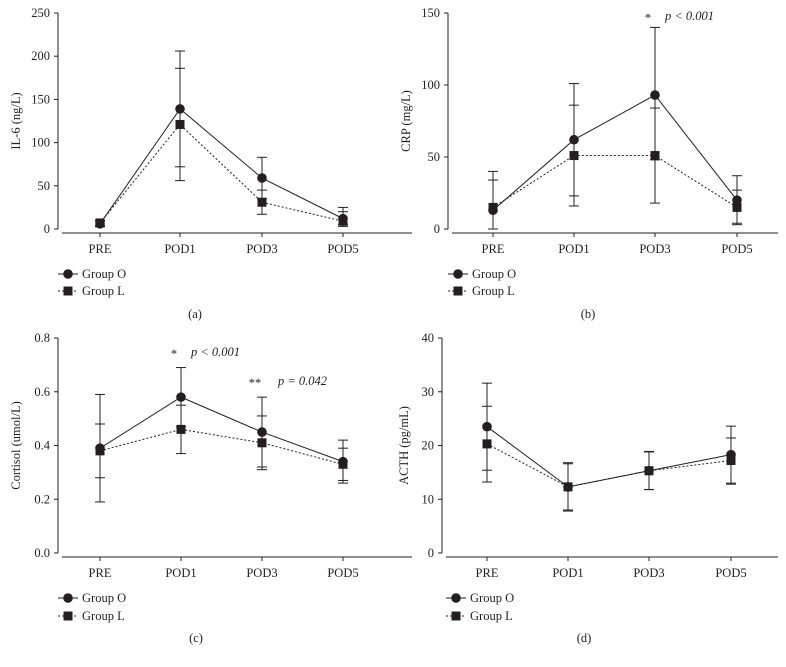 The width and height of the screenshot is (786, 667). I want to click on p-value-annotation: p = 0.042, so click(302, 381).